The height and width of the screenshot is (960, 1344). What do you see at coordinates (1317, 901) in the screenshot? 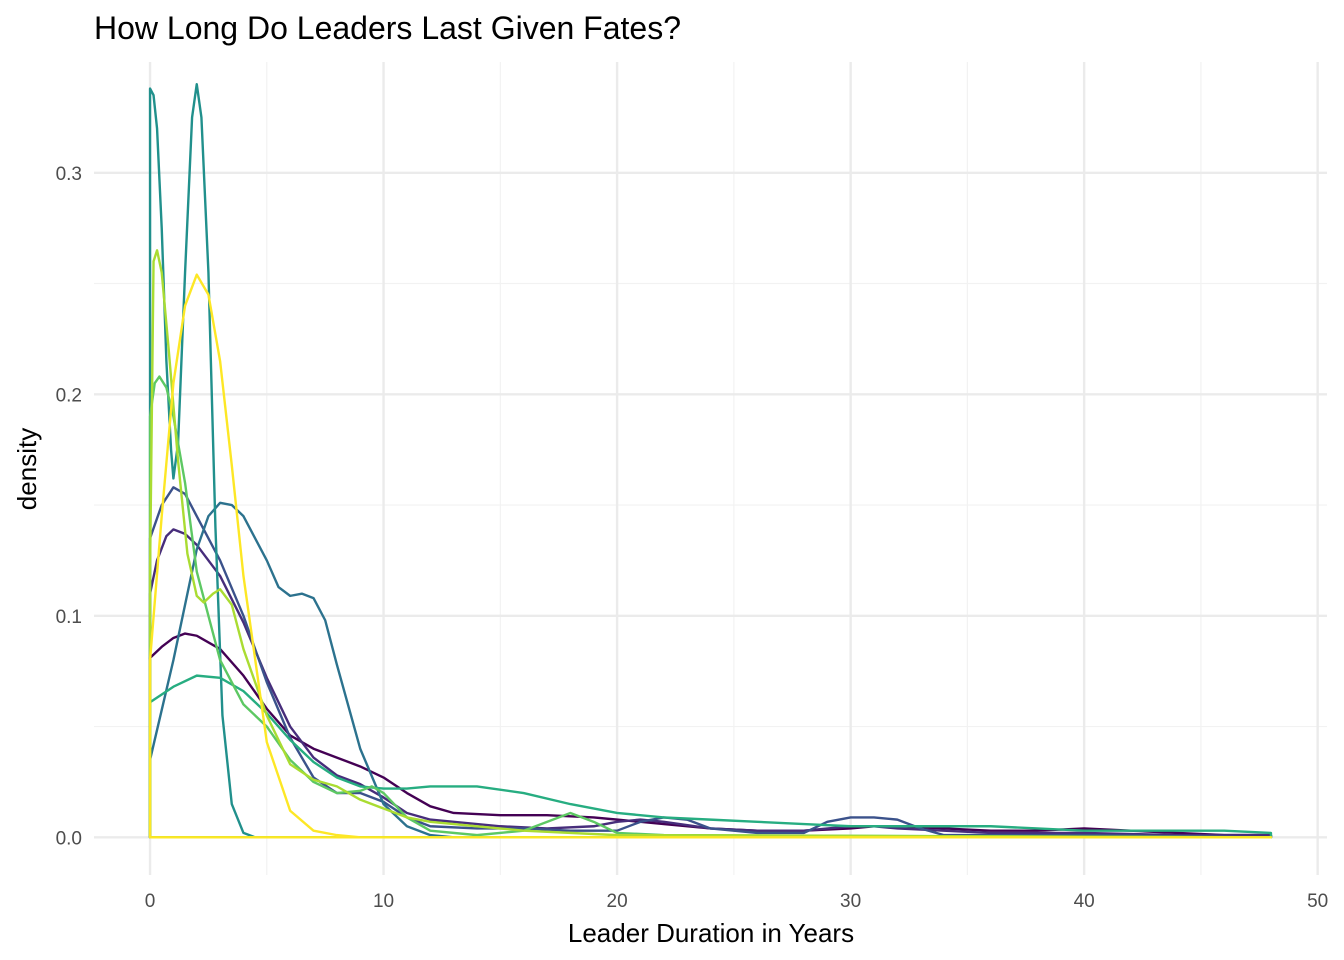
I see `x-tick-label: 50` at bounding box center [1317, 901].